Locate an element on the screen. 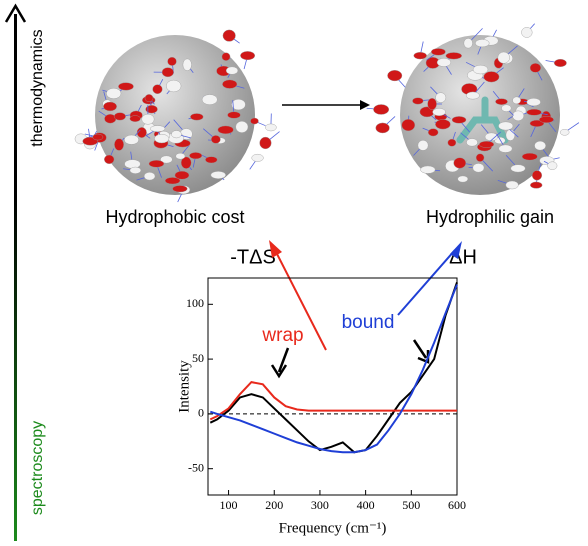 The height and width of the screenshot is (546, 588). y-tick-label: 100 is located at coordinates (195, 303).